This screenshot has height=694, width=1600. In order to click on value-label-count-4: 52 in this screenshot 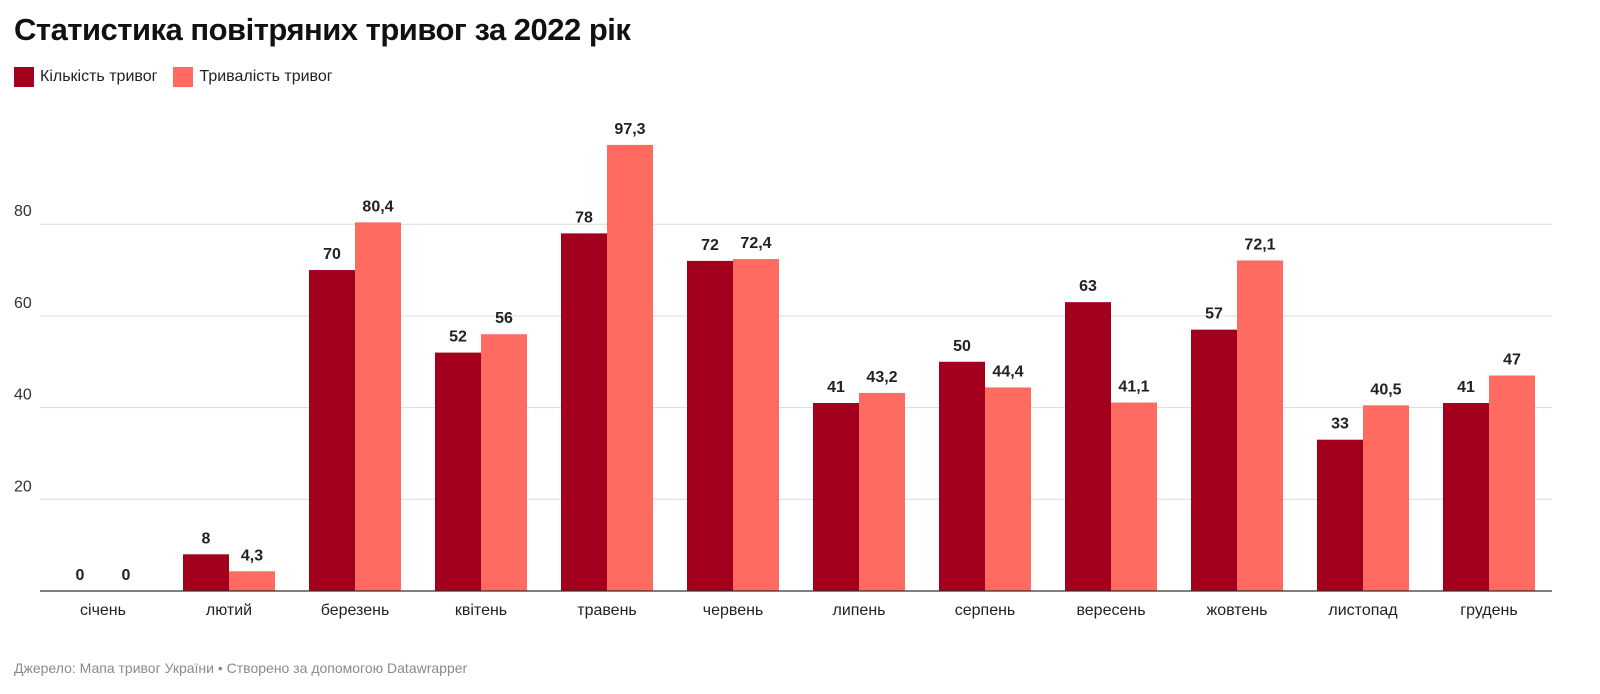, I will do `click(458, 337)`.